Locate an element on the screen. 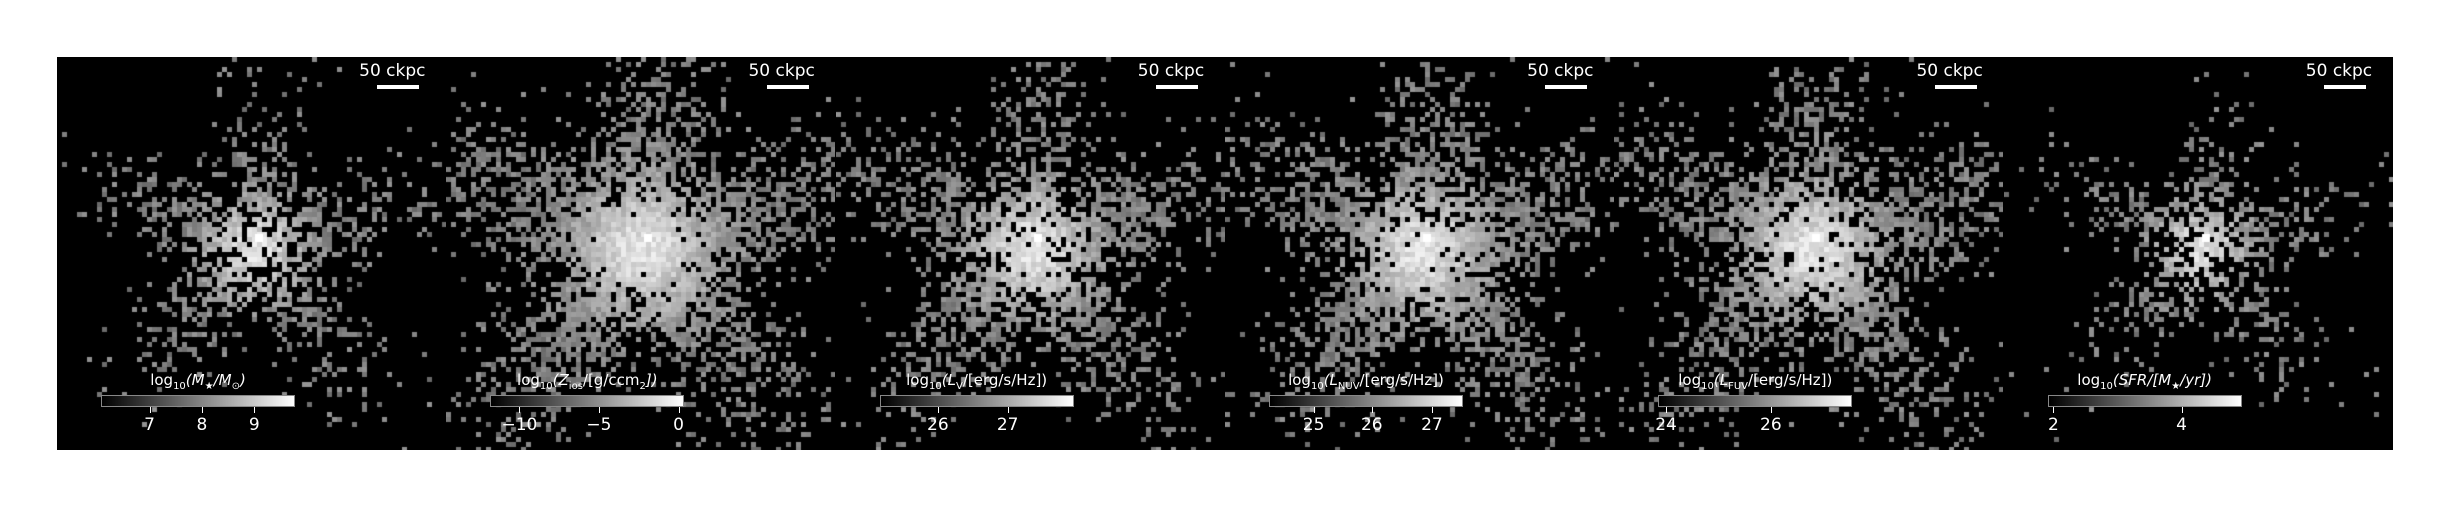  map-panel-3: 50 ckpc log10(LV/[erg/s/Hz]) 26 27 is located at coordinates (1030, 253).